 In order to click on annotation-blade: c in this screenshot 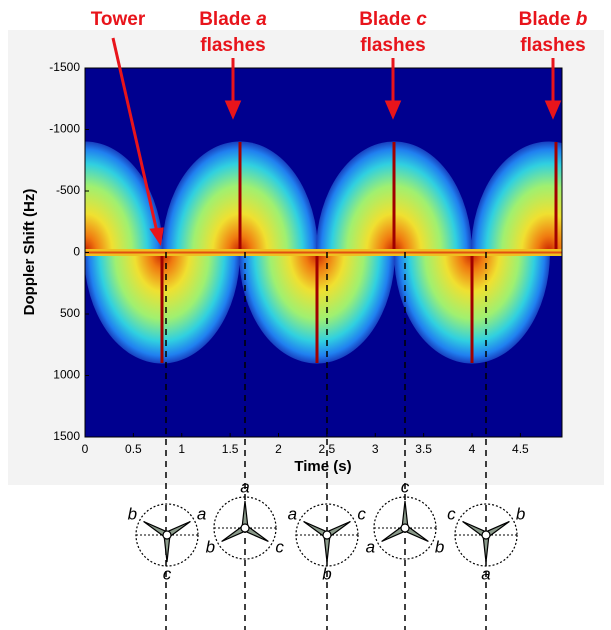, I will do `click(421, 19)`.